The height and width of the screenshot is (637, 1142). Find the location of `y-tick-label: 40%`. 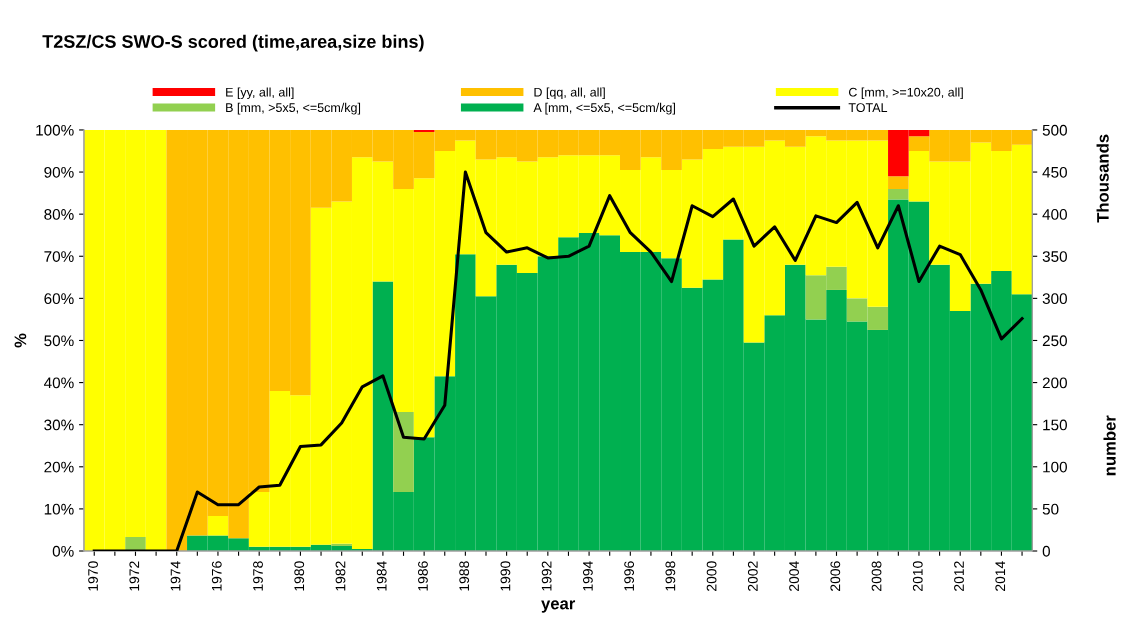

y-tick-label: 40% is located at coordinates (58, 383).